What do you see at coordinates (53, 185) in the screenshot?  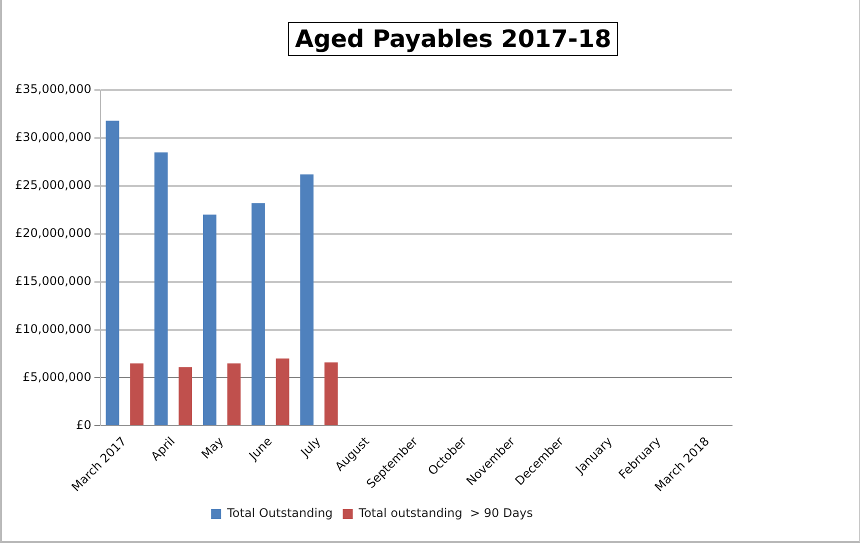 I see `y-tick-label: £25,000,000` at bounding box center [53, 185].